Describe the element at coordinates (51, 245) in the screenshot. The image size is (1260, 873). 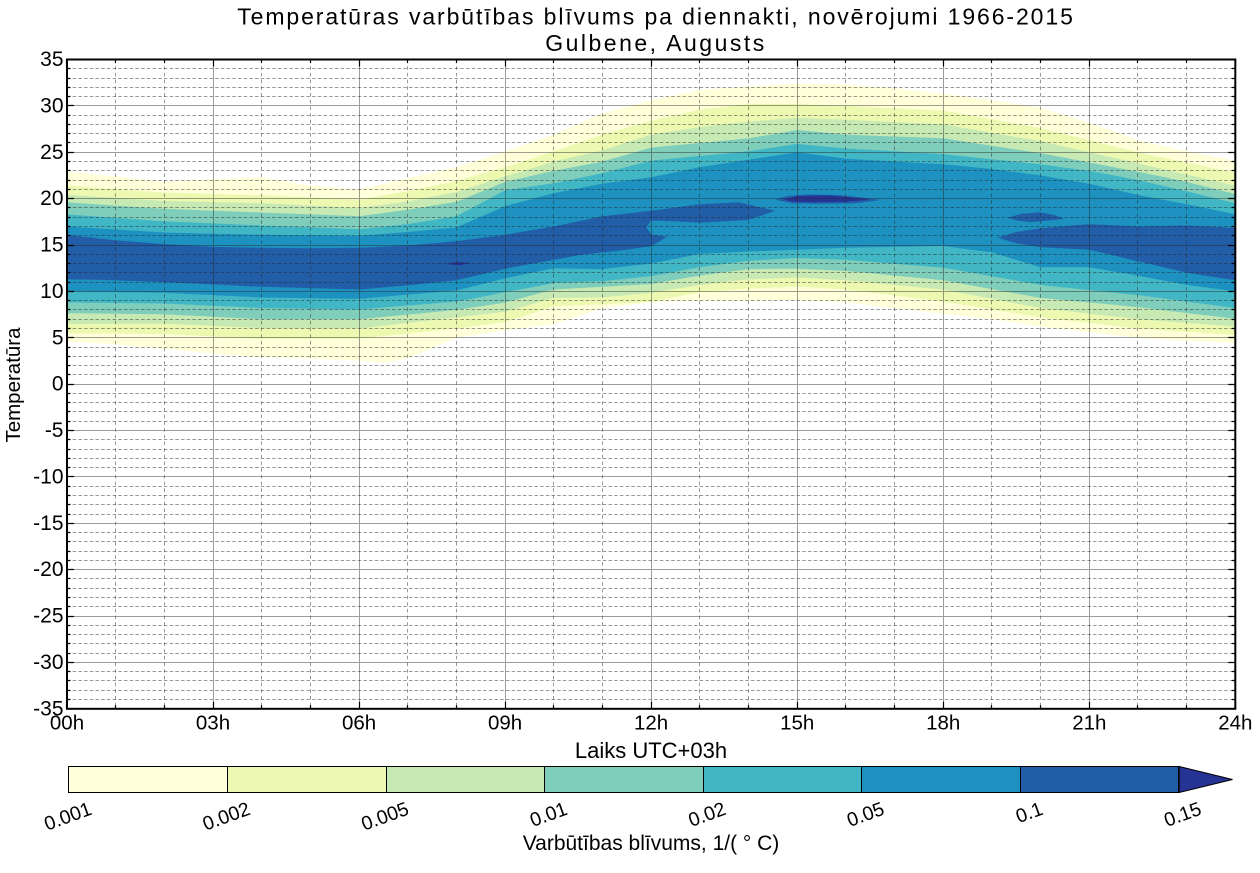
I see `svg-text: 15` at that location.